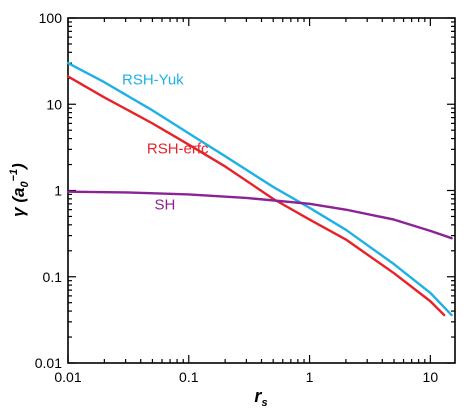  What do you see at coordinates (19, 190) in the screenshot?
I see `y-axis-title: γ (a0−1)` at bounding box center [19, 190].